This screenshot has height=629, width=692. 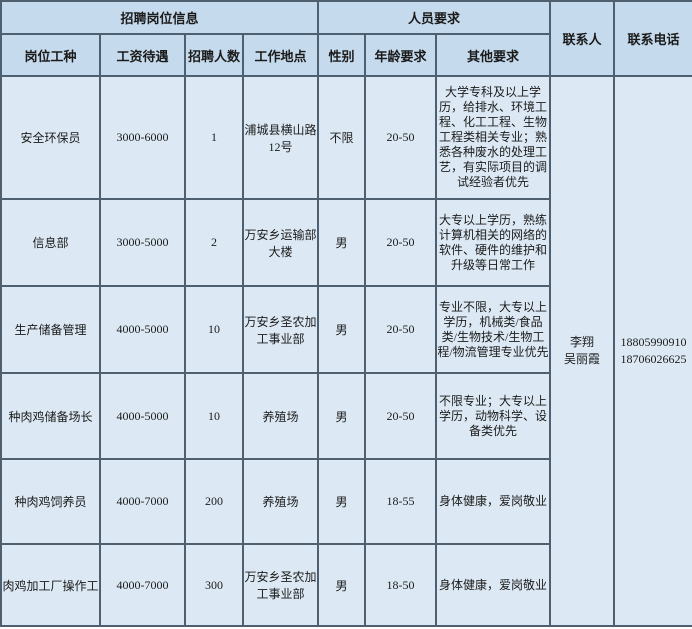 I want to click on job-cell: 信息部, so click(x=50, y=242).